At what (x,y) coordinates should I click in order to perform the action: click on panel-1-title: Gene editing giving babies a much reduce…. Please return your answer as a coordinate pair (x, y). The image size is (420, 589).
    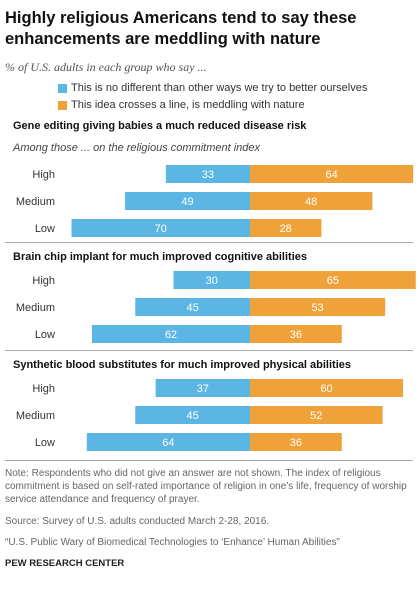
    Looking at the image, I should click on (160, 126).